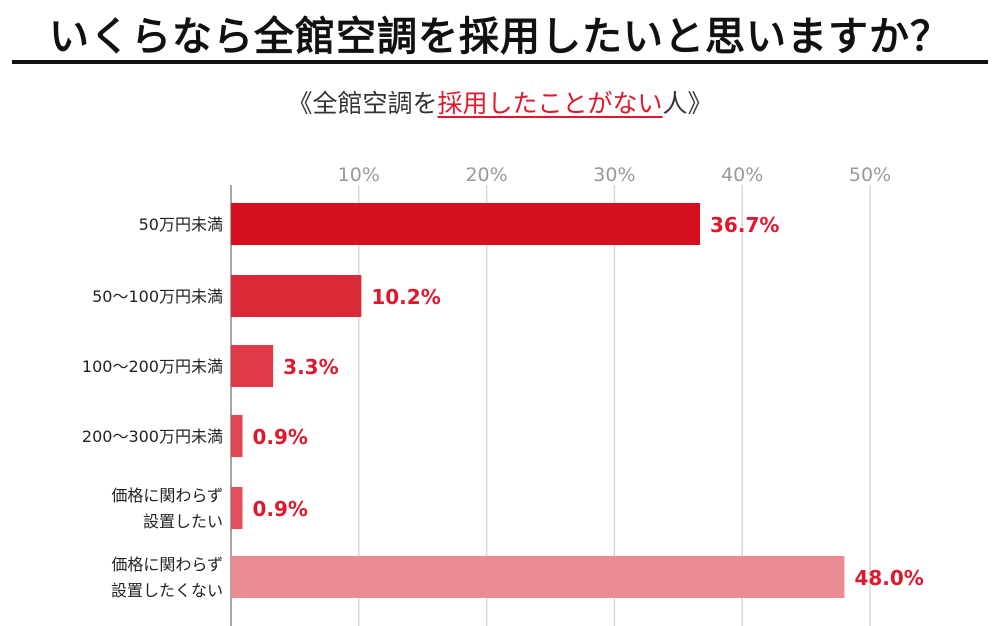 The height and width of the screenshot is (626, 1000). I want to click on value-label: 36.7%, so click(744, 225).